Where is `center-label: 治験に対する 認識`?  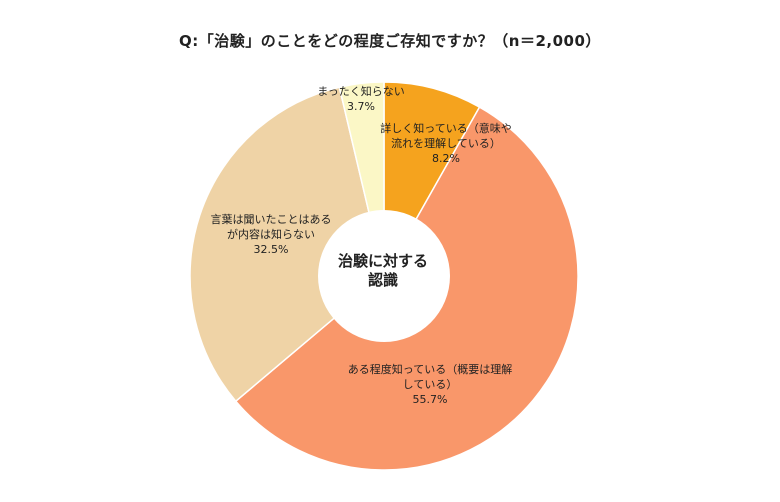
center-label: 治験に対する 認識 is located at coordinates (383, 271).